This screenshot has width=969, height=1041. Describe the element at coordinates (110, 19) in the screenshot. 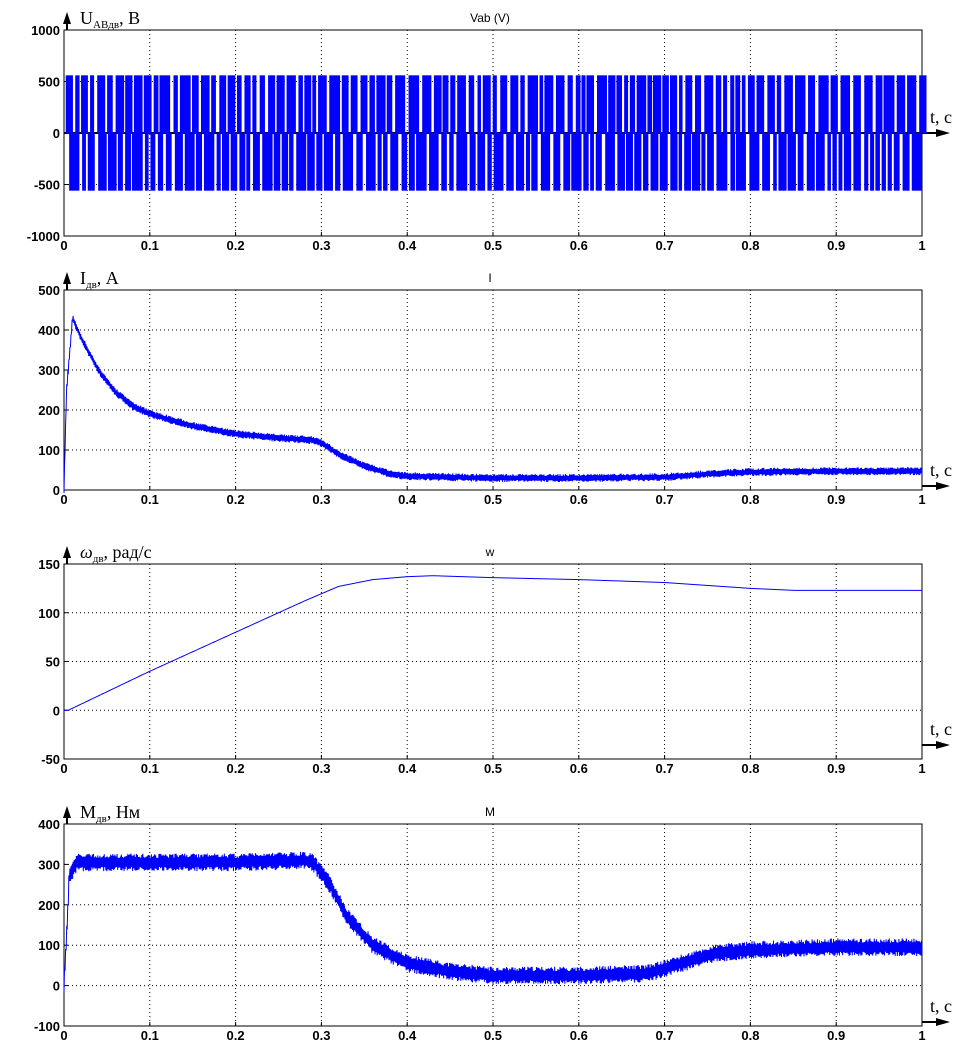

I see `y-axis-label: UABдв, В` at that location.